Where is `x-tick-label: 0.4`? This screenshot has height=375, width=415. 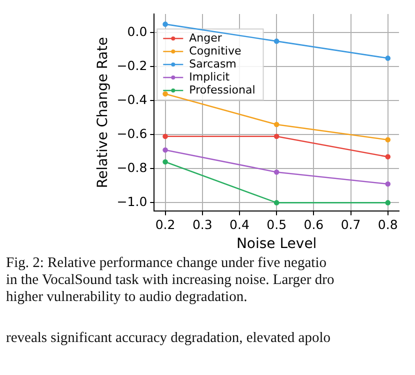
x-tick-label: 0.4 is located at coordinates (240, 224).